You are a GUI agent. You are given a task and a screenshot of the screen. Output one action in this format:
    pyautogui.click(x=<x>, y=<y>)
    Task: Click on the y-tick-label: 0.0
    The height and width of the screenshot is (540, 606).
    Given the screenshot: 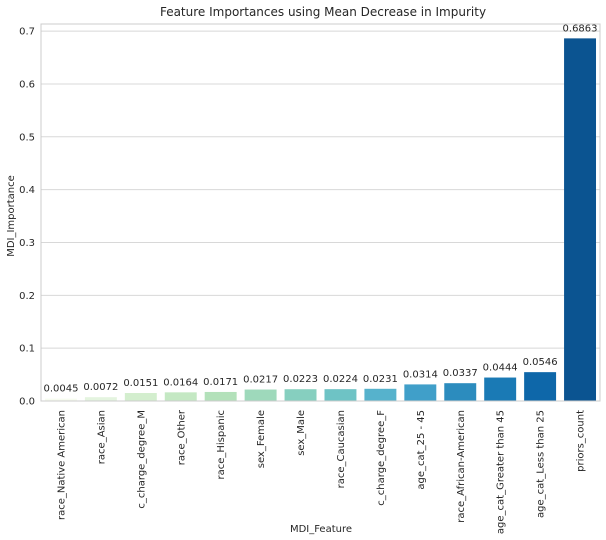 What is the action you would take?
    pyautogui.click(x=27, y=402)
    